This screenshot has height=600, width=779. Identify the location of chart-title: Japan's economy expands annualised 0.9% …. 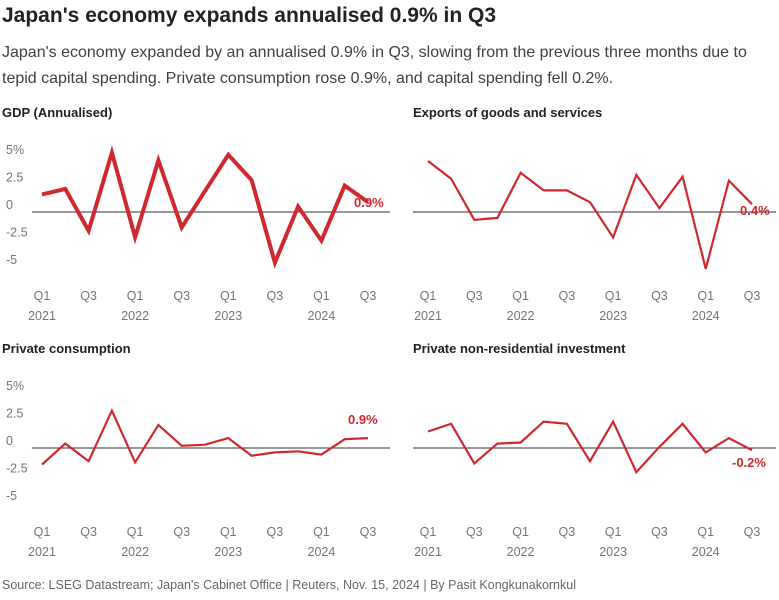
(249, 15).